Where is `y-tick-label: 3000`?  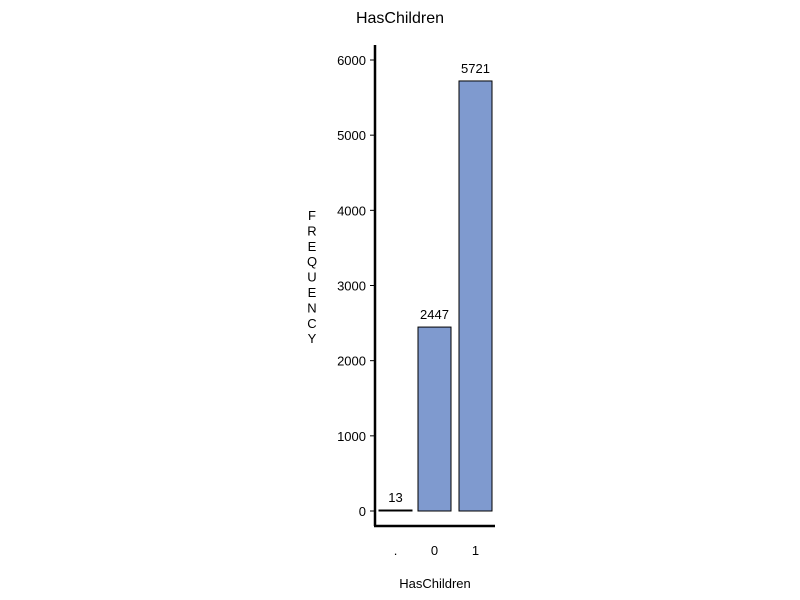 y-tick-label: 3000 is located at coordinates (351, 286).